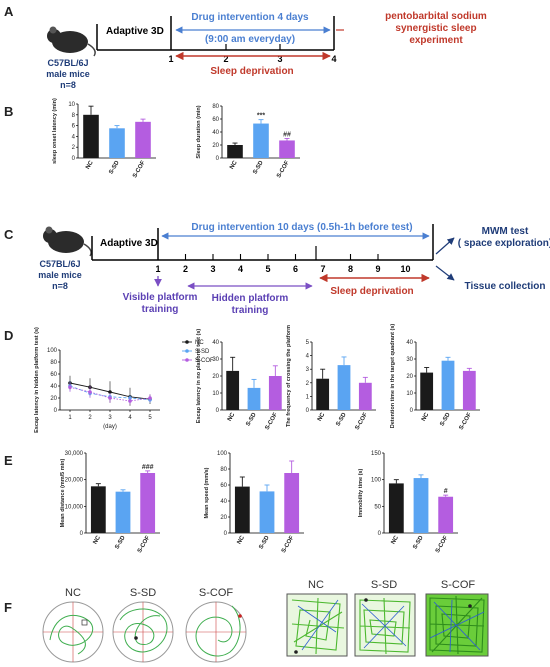 This screenshot has width=550, height=667. Describe the element at coordinates (218, 411) in the screenshot. I see `chart-d2-ytick-label: 0` at that location.